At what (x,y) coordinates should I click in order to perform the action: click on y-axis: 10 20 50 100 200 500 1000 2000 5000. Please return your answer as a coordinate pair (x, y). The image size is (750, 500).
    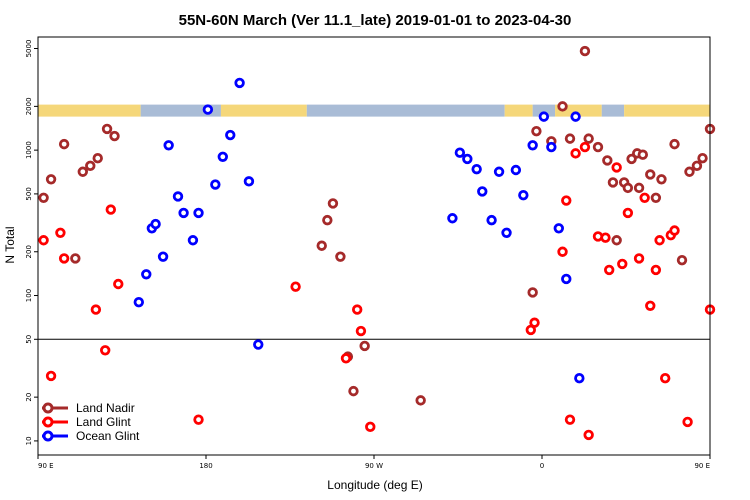
    Looking at the image, I should click on (31, 242).